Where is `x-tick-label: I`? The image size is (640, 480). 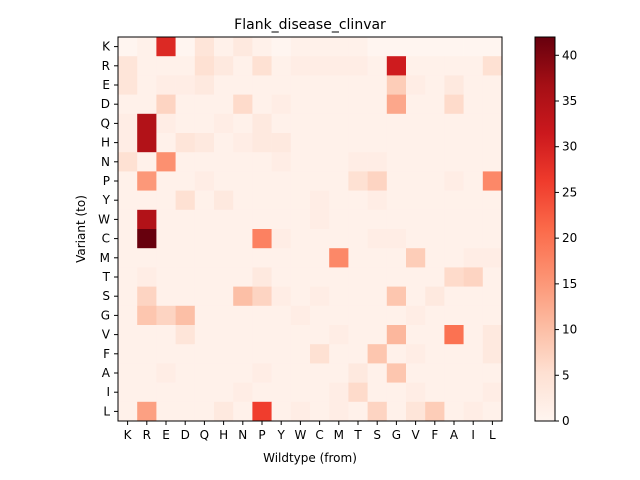 x-tick-label: I is located at coordinates (473, 435).